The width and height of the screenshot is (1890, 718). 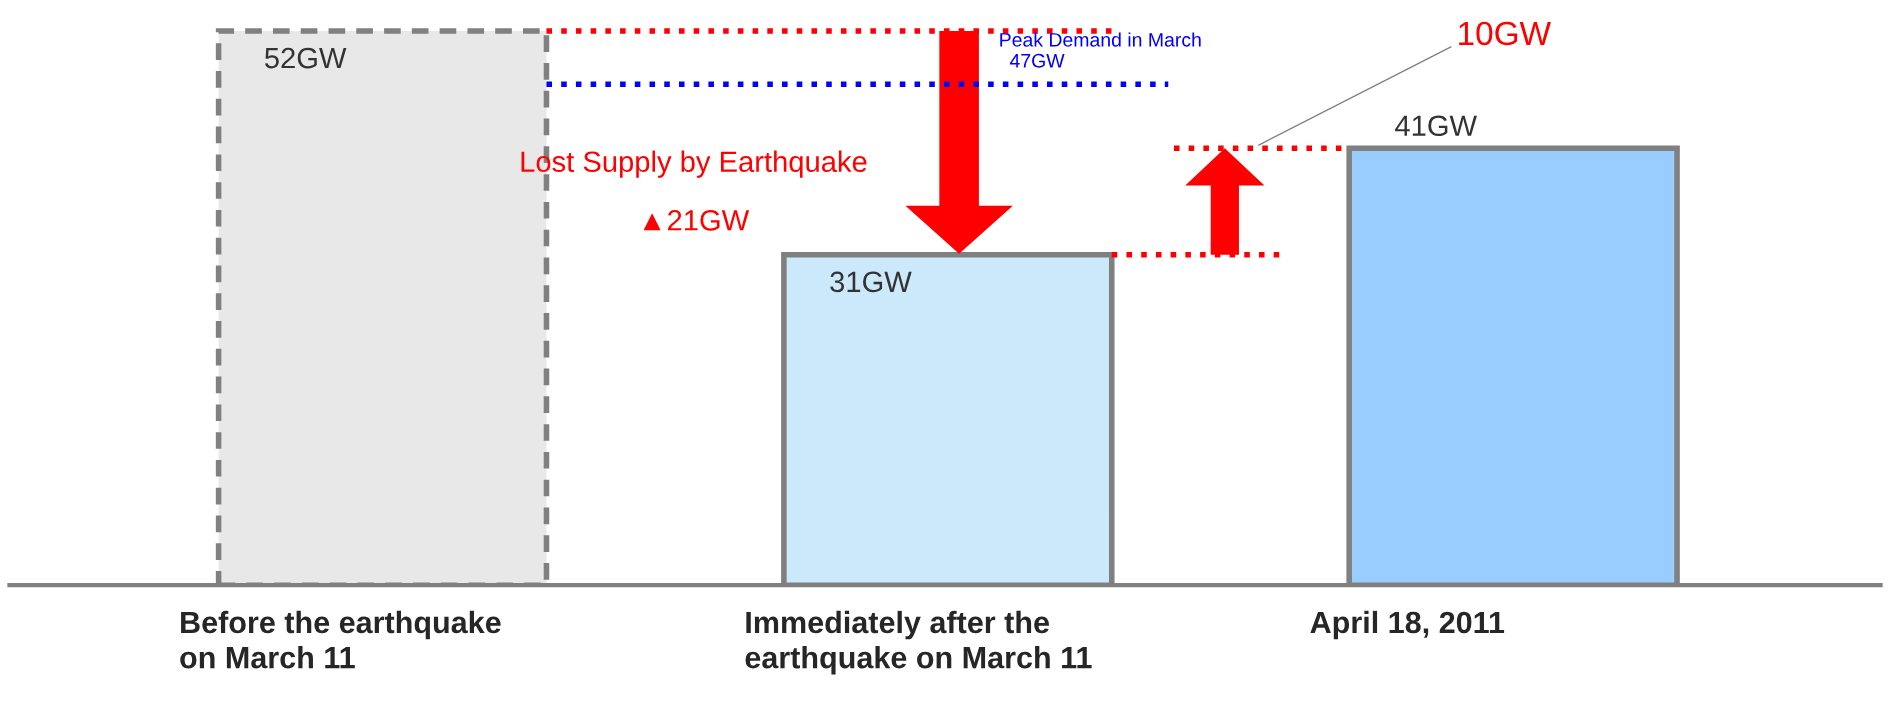 What do you see at coordinates (1505, 33) in the screenshot?
I see `annotation: 10GW` at bounding box center [1505, 33].